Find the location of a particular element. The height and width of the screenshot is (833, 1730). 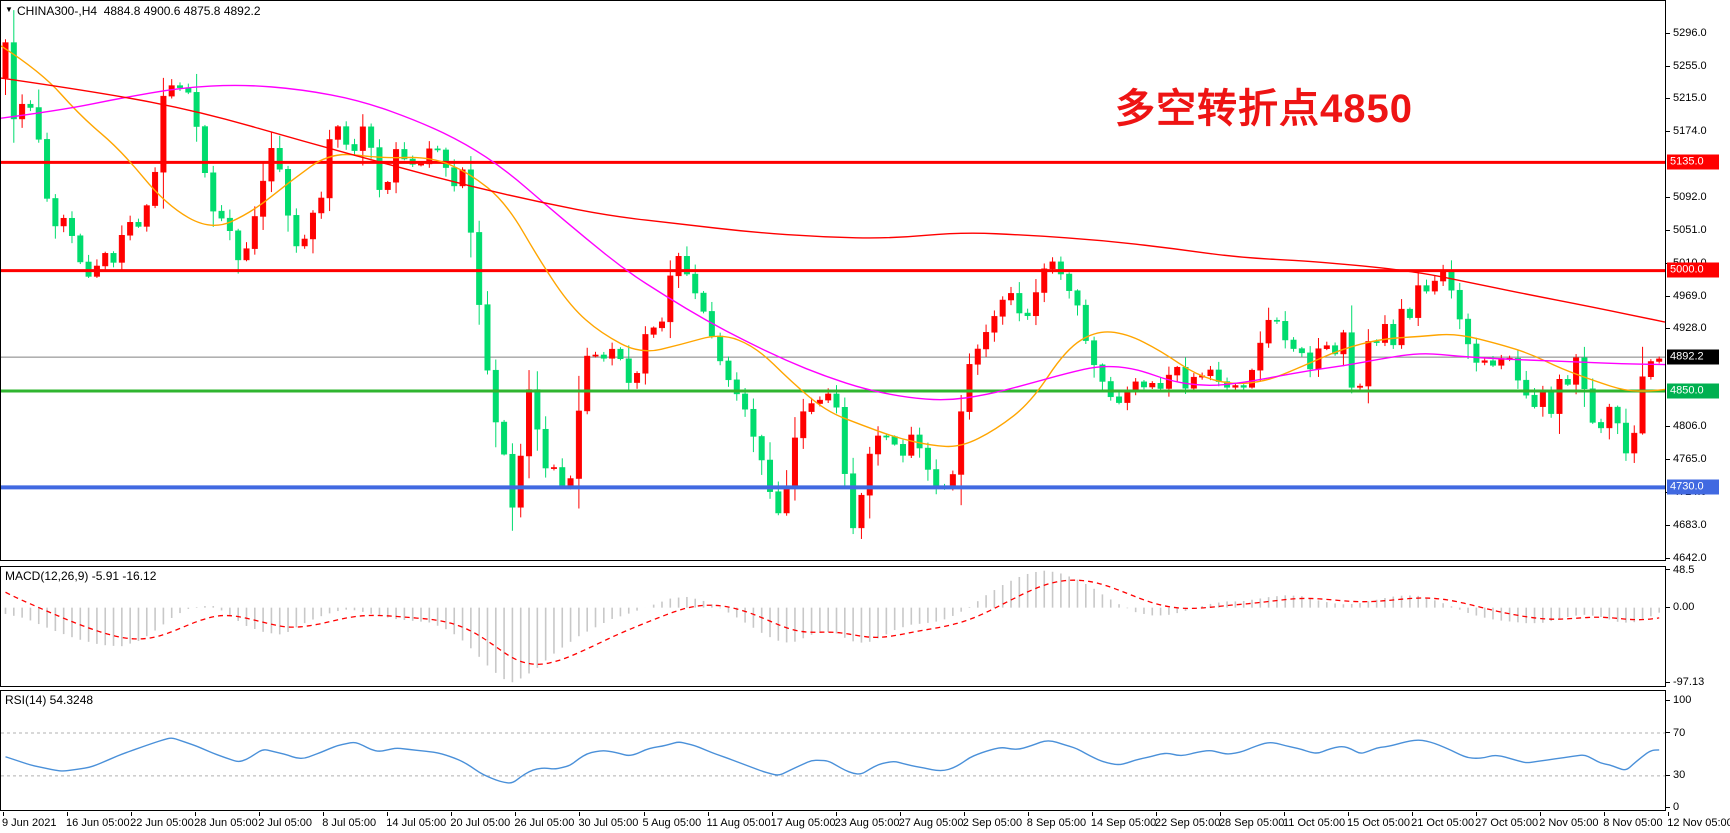

symbol-dropdown-icon: ▼ is located at coordinates (9, 9).